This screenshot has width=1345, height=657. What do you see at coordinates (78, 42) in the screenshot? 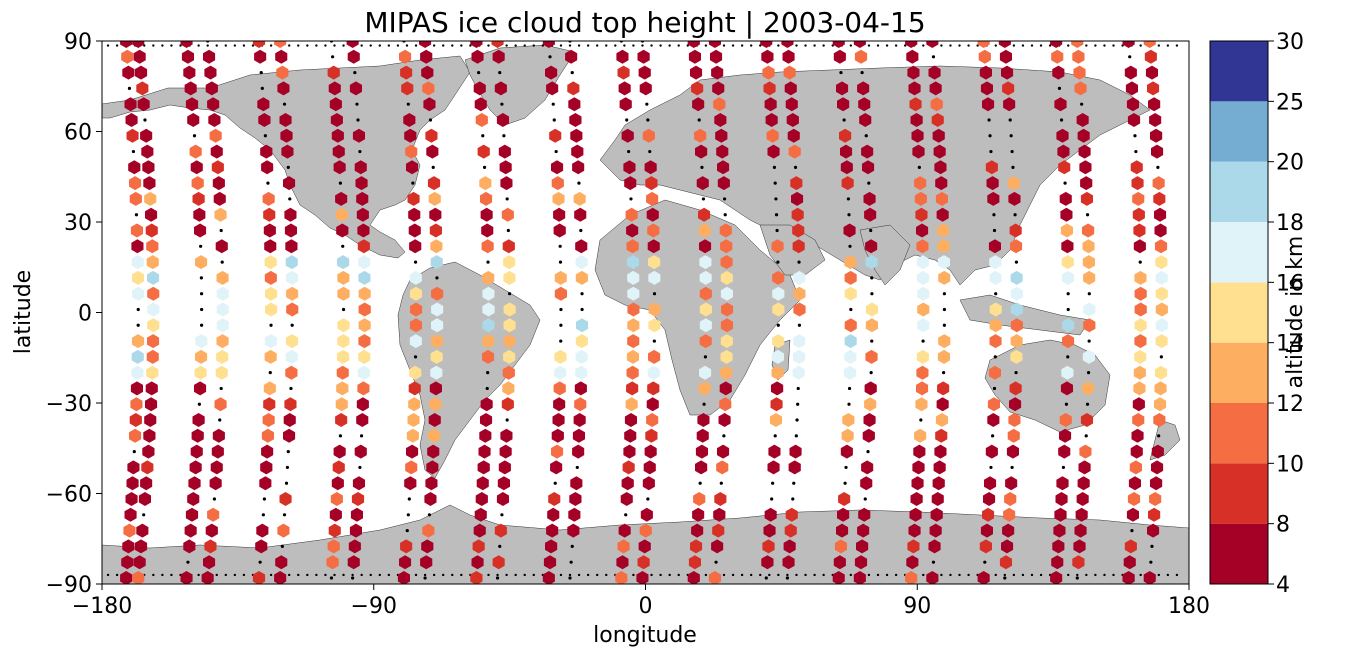
I see `y-tick-label: 90` at bounding box center [78, 42].